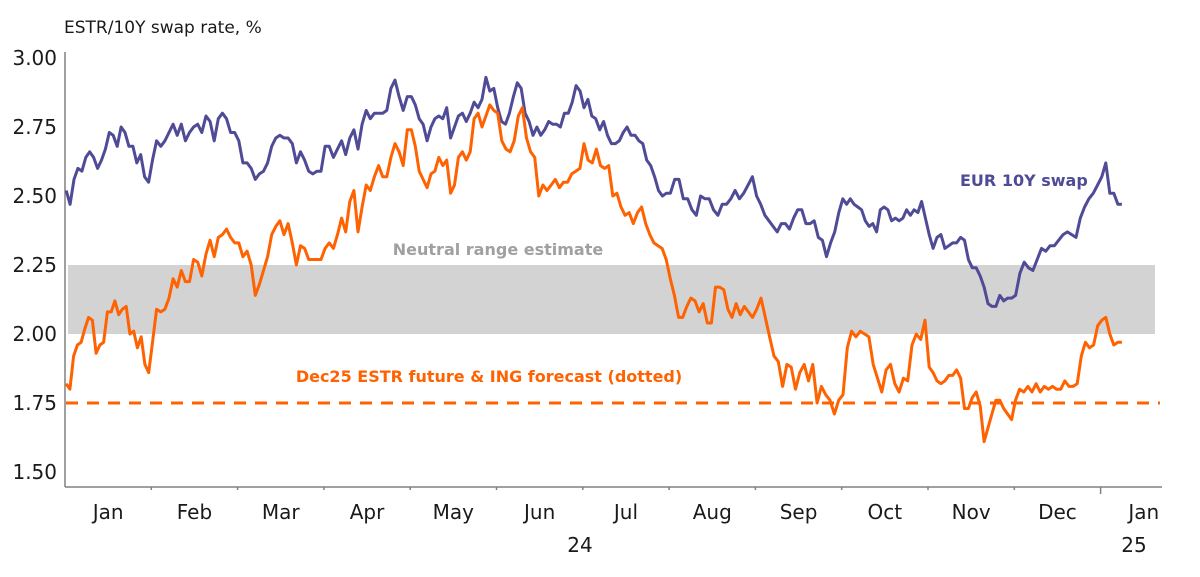  What do you see at coordinates (194, 512) in the screenshot?
I see `x-tick-label: Feb` at bounding box center [194, 512].